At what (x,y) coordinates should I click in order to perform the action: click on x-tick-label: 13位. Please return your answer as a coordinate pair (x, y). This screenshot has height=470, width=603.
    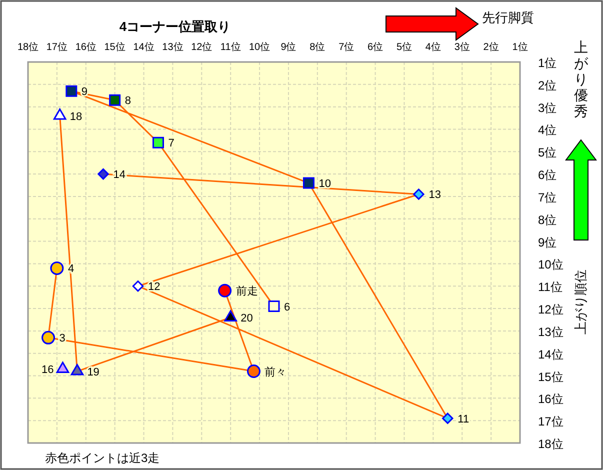
    Looking at the image, I should click on (173, 47).